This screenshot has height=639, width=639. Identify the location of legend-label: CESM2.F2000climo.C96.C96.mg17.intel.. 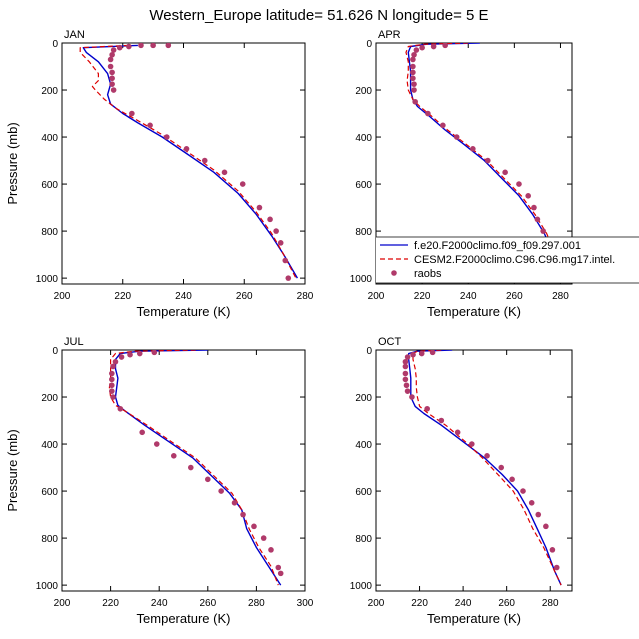
(514, 260).